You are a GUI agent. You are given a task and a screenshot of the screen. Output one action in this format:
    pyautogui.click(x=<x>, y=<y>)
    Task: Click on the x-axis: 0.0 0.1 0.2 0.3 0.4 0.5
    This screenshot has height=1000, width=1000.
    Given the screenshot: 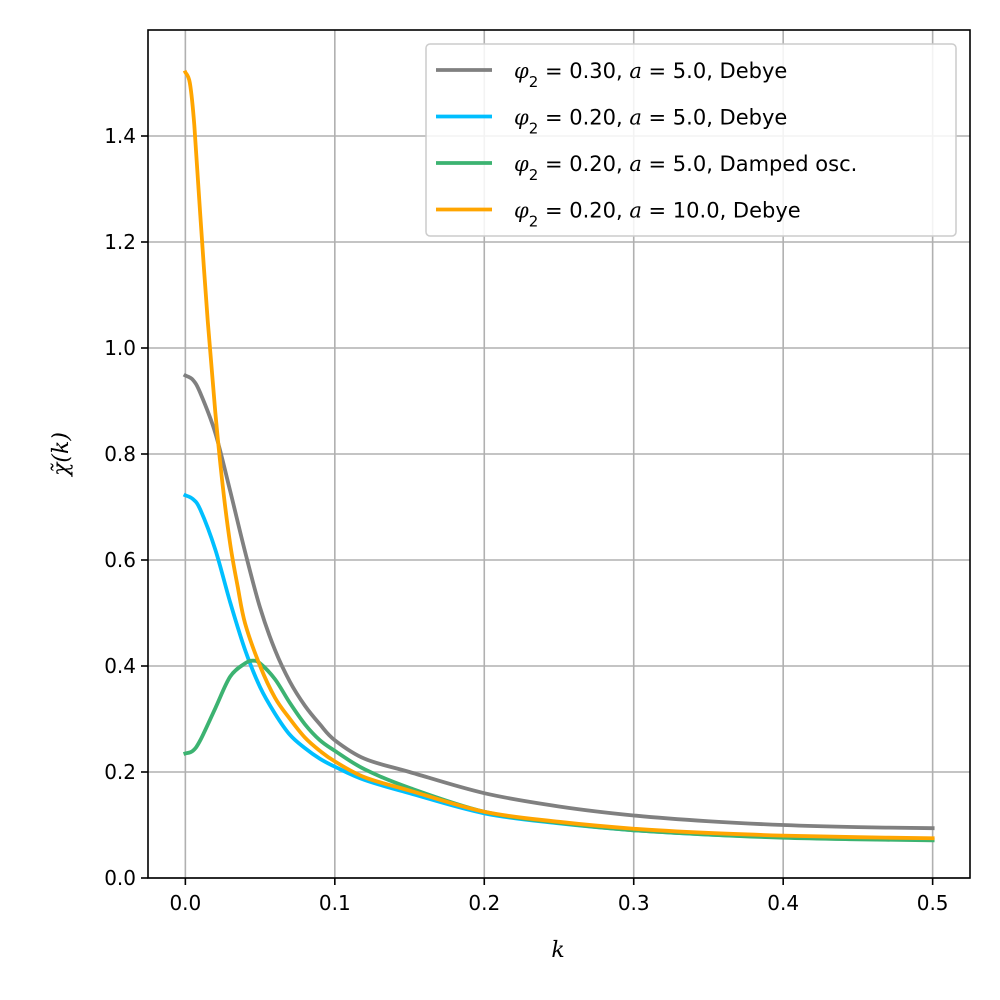 What is the action you would take?
    pyautogui.click(x=559, y=896)
    